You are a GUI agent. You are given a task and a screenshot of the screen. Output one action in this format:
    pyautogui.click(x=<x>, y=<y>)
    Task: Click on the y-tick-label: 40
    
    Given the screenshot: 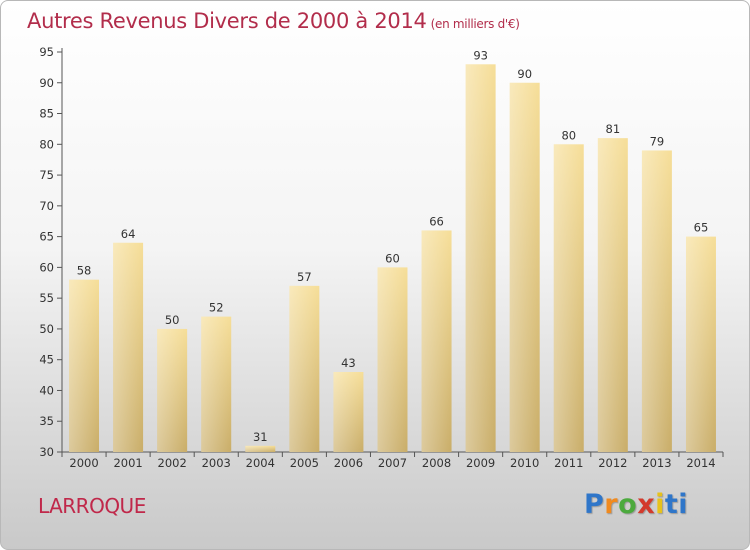 What is the action you would take?
    pyautogui.click(x=46, y=390)
    